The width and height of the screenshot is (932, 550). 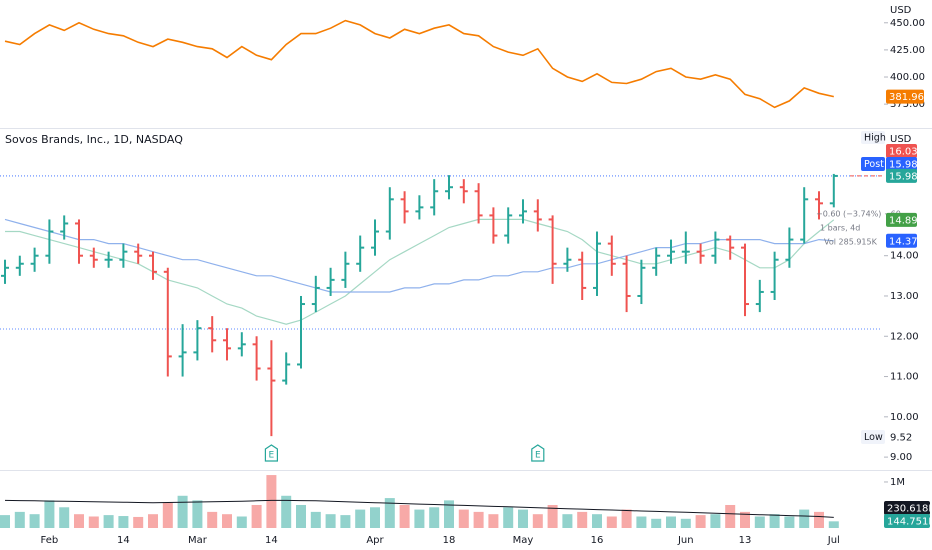 What do you see at coordinates (904, 377) in the screenshot?
I see `y-tick-label: 11.00` at bounding box center [904, 377].